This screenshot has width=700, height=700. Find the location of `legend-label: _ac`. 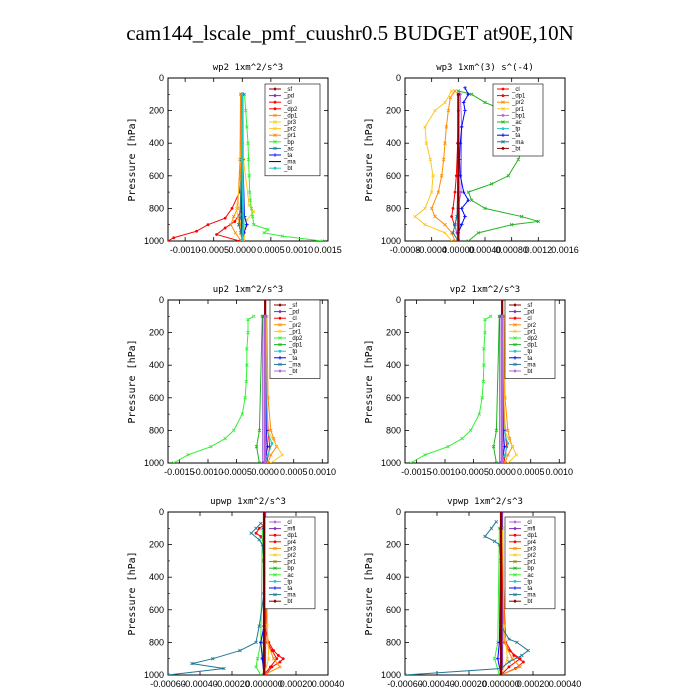

legend-label: _ac is located at coordinates (288, 149).